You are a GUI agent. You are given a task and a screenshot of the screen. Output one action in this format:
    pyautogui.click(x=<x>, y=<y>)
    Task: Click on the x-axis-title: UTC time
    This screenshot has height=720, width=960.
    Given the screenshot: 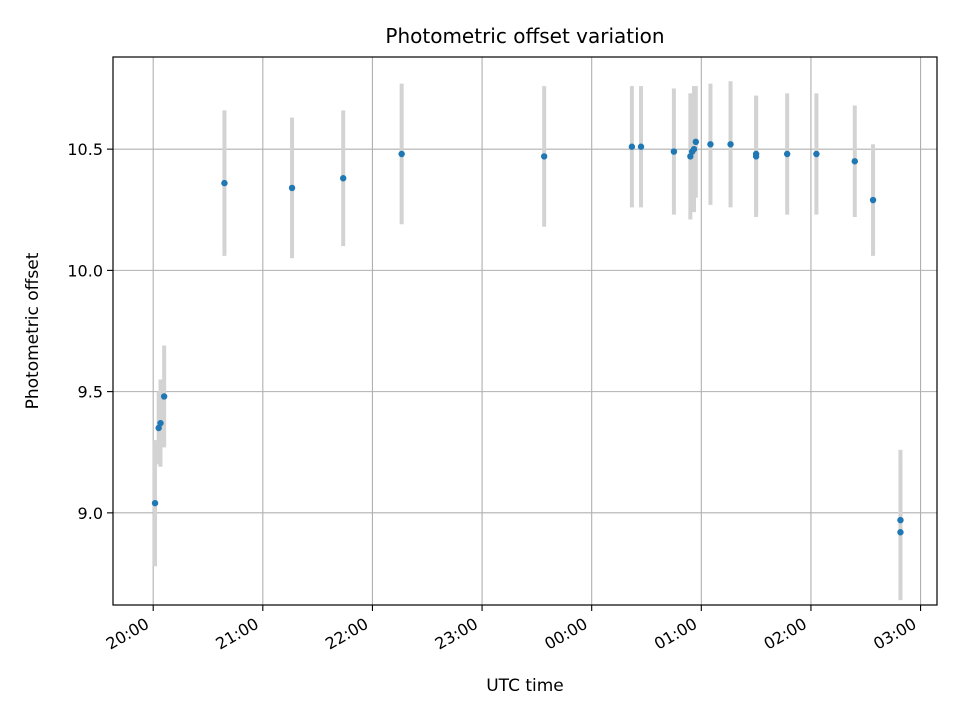 What is the action you would take?
    pyautogui.click(x=525, y=686)
    